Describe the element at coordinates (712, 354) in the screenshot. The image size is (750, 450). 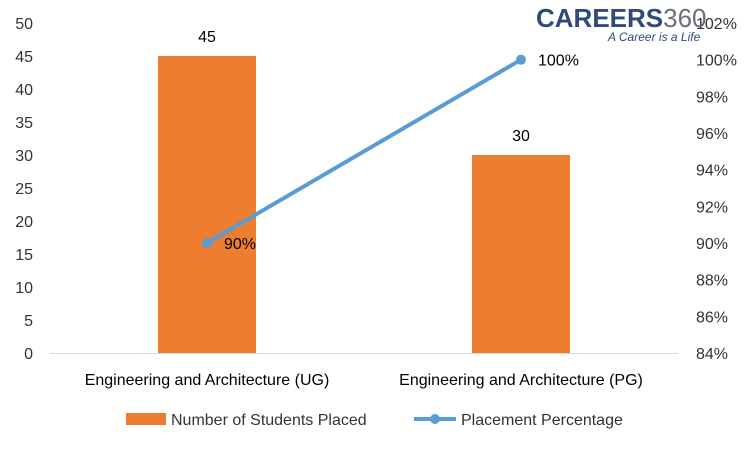
I see `y-right-tick-label: 84%` at that location.